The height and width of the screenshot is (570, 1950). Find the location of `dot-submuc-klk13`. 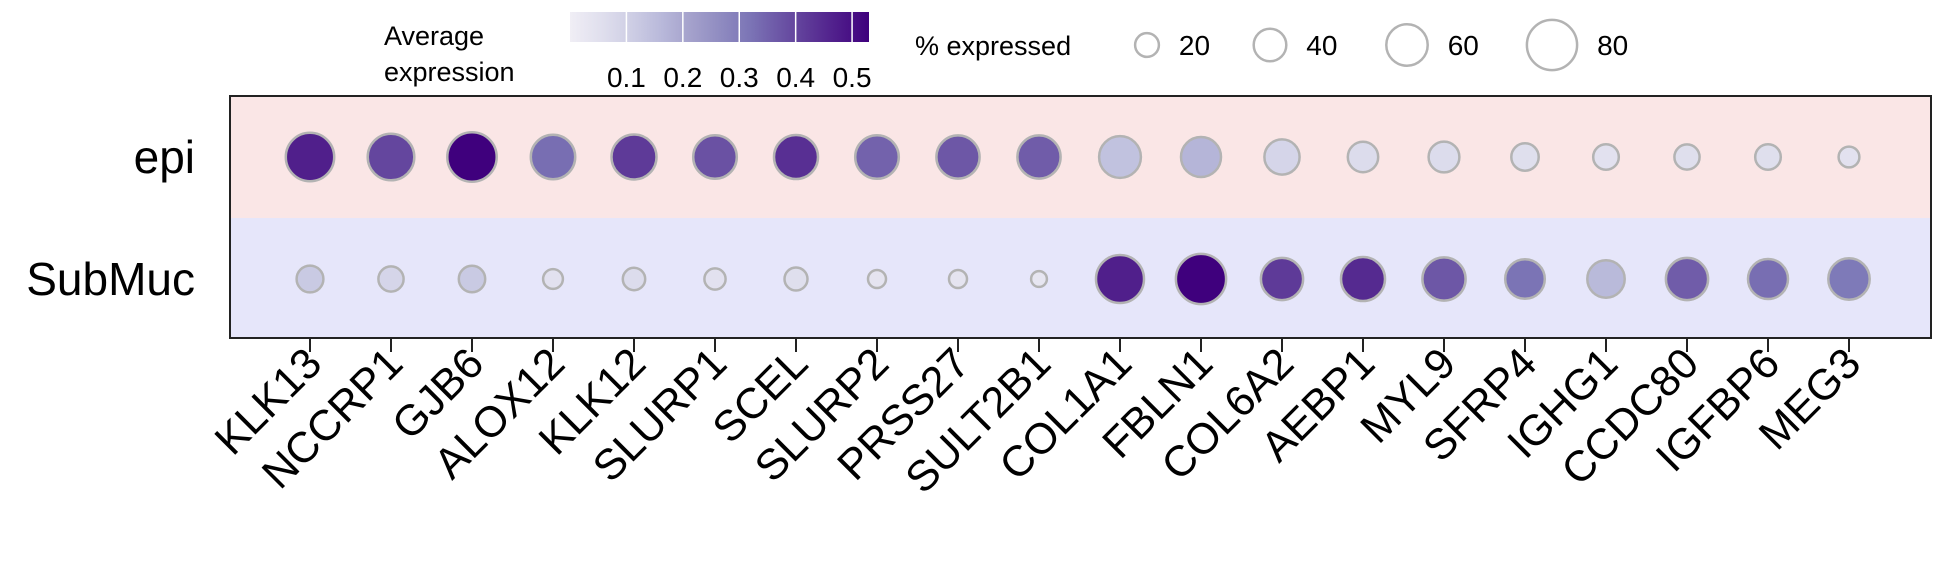

dot-submuc-klk13 is located at coordinates (310, 279).